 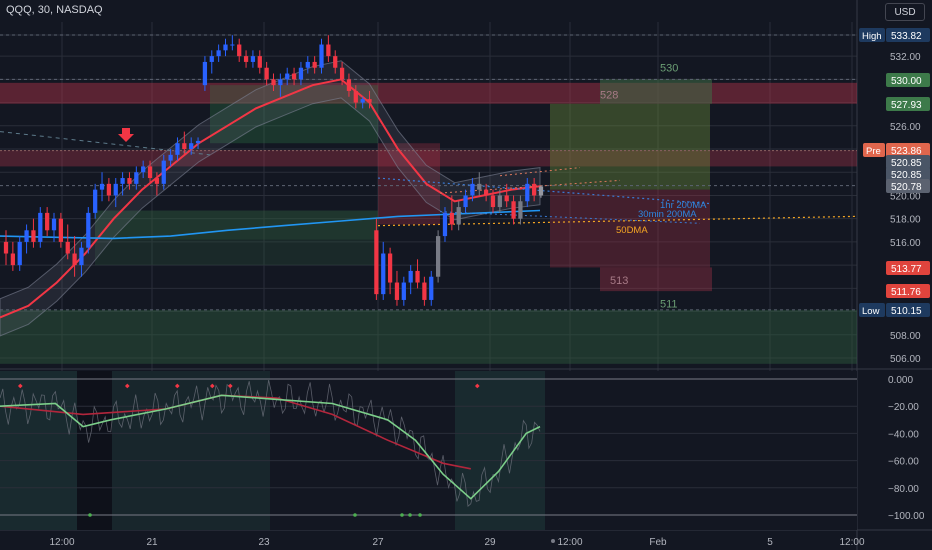 I want to click on sell-arrow-icon, so click(x=126, y=135).